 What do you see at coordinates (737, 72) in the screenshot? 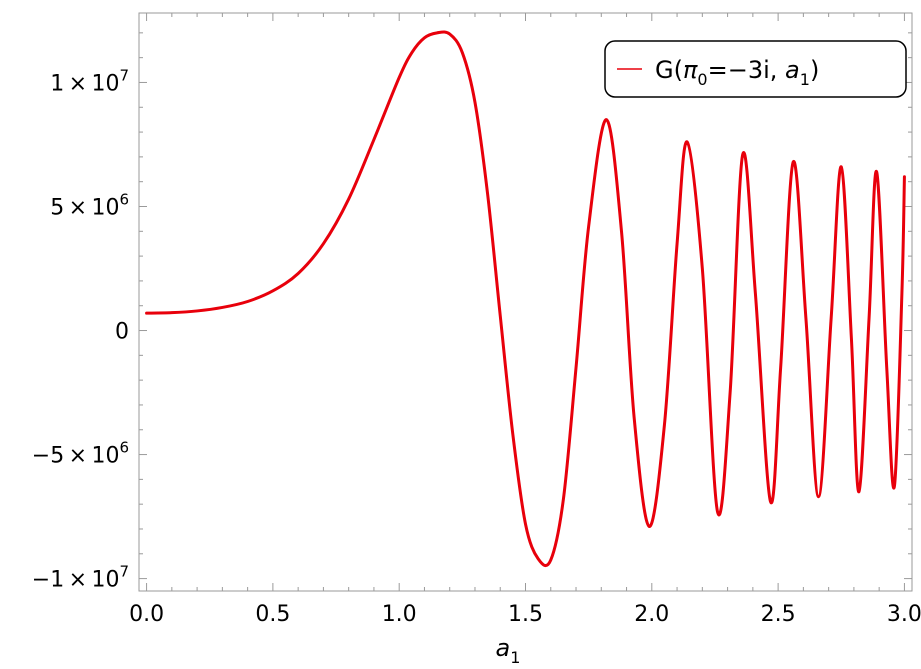
I see `legend-label: G(π0=−3i, a1)` at bounding box center [737, 72].